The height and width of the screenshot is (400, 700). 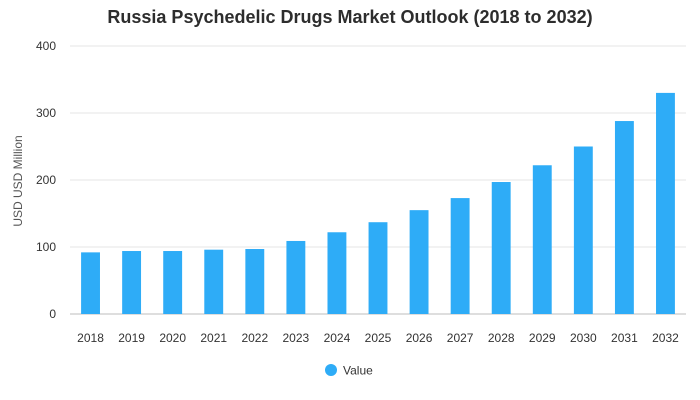 What do you see at coordinates (254, 338) in the screenshot?
I see `x-tick-label-2022: 2022` at bounding box center [254, 338].